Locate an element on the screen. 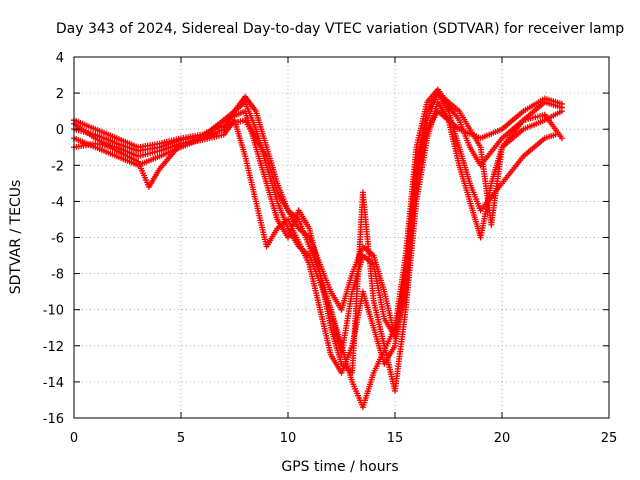  y-tick-label: 4 is located at coordinates (60, 58).